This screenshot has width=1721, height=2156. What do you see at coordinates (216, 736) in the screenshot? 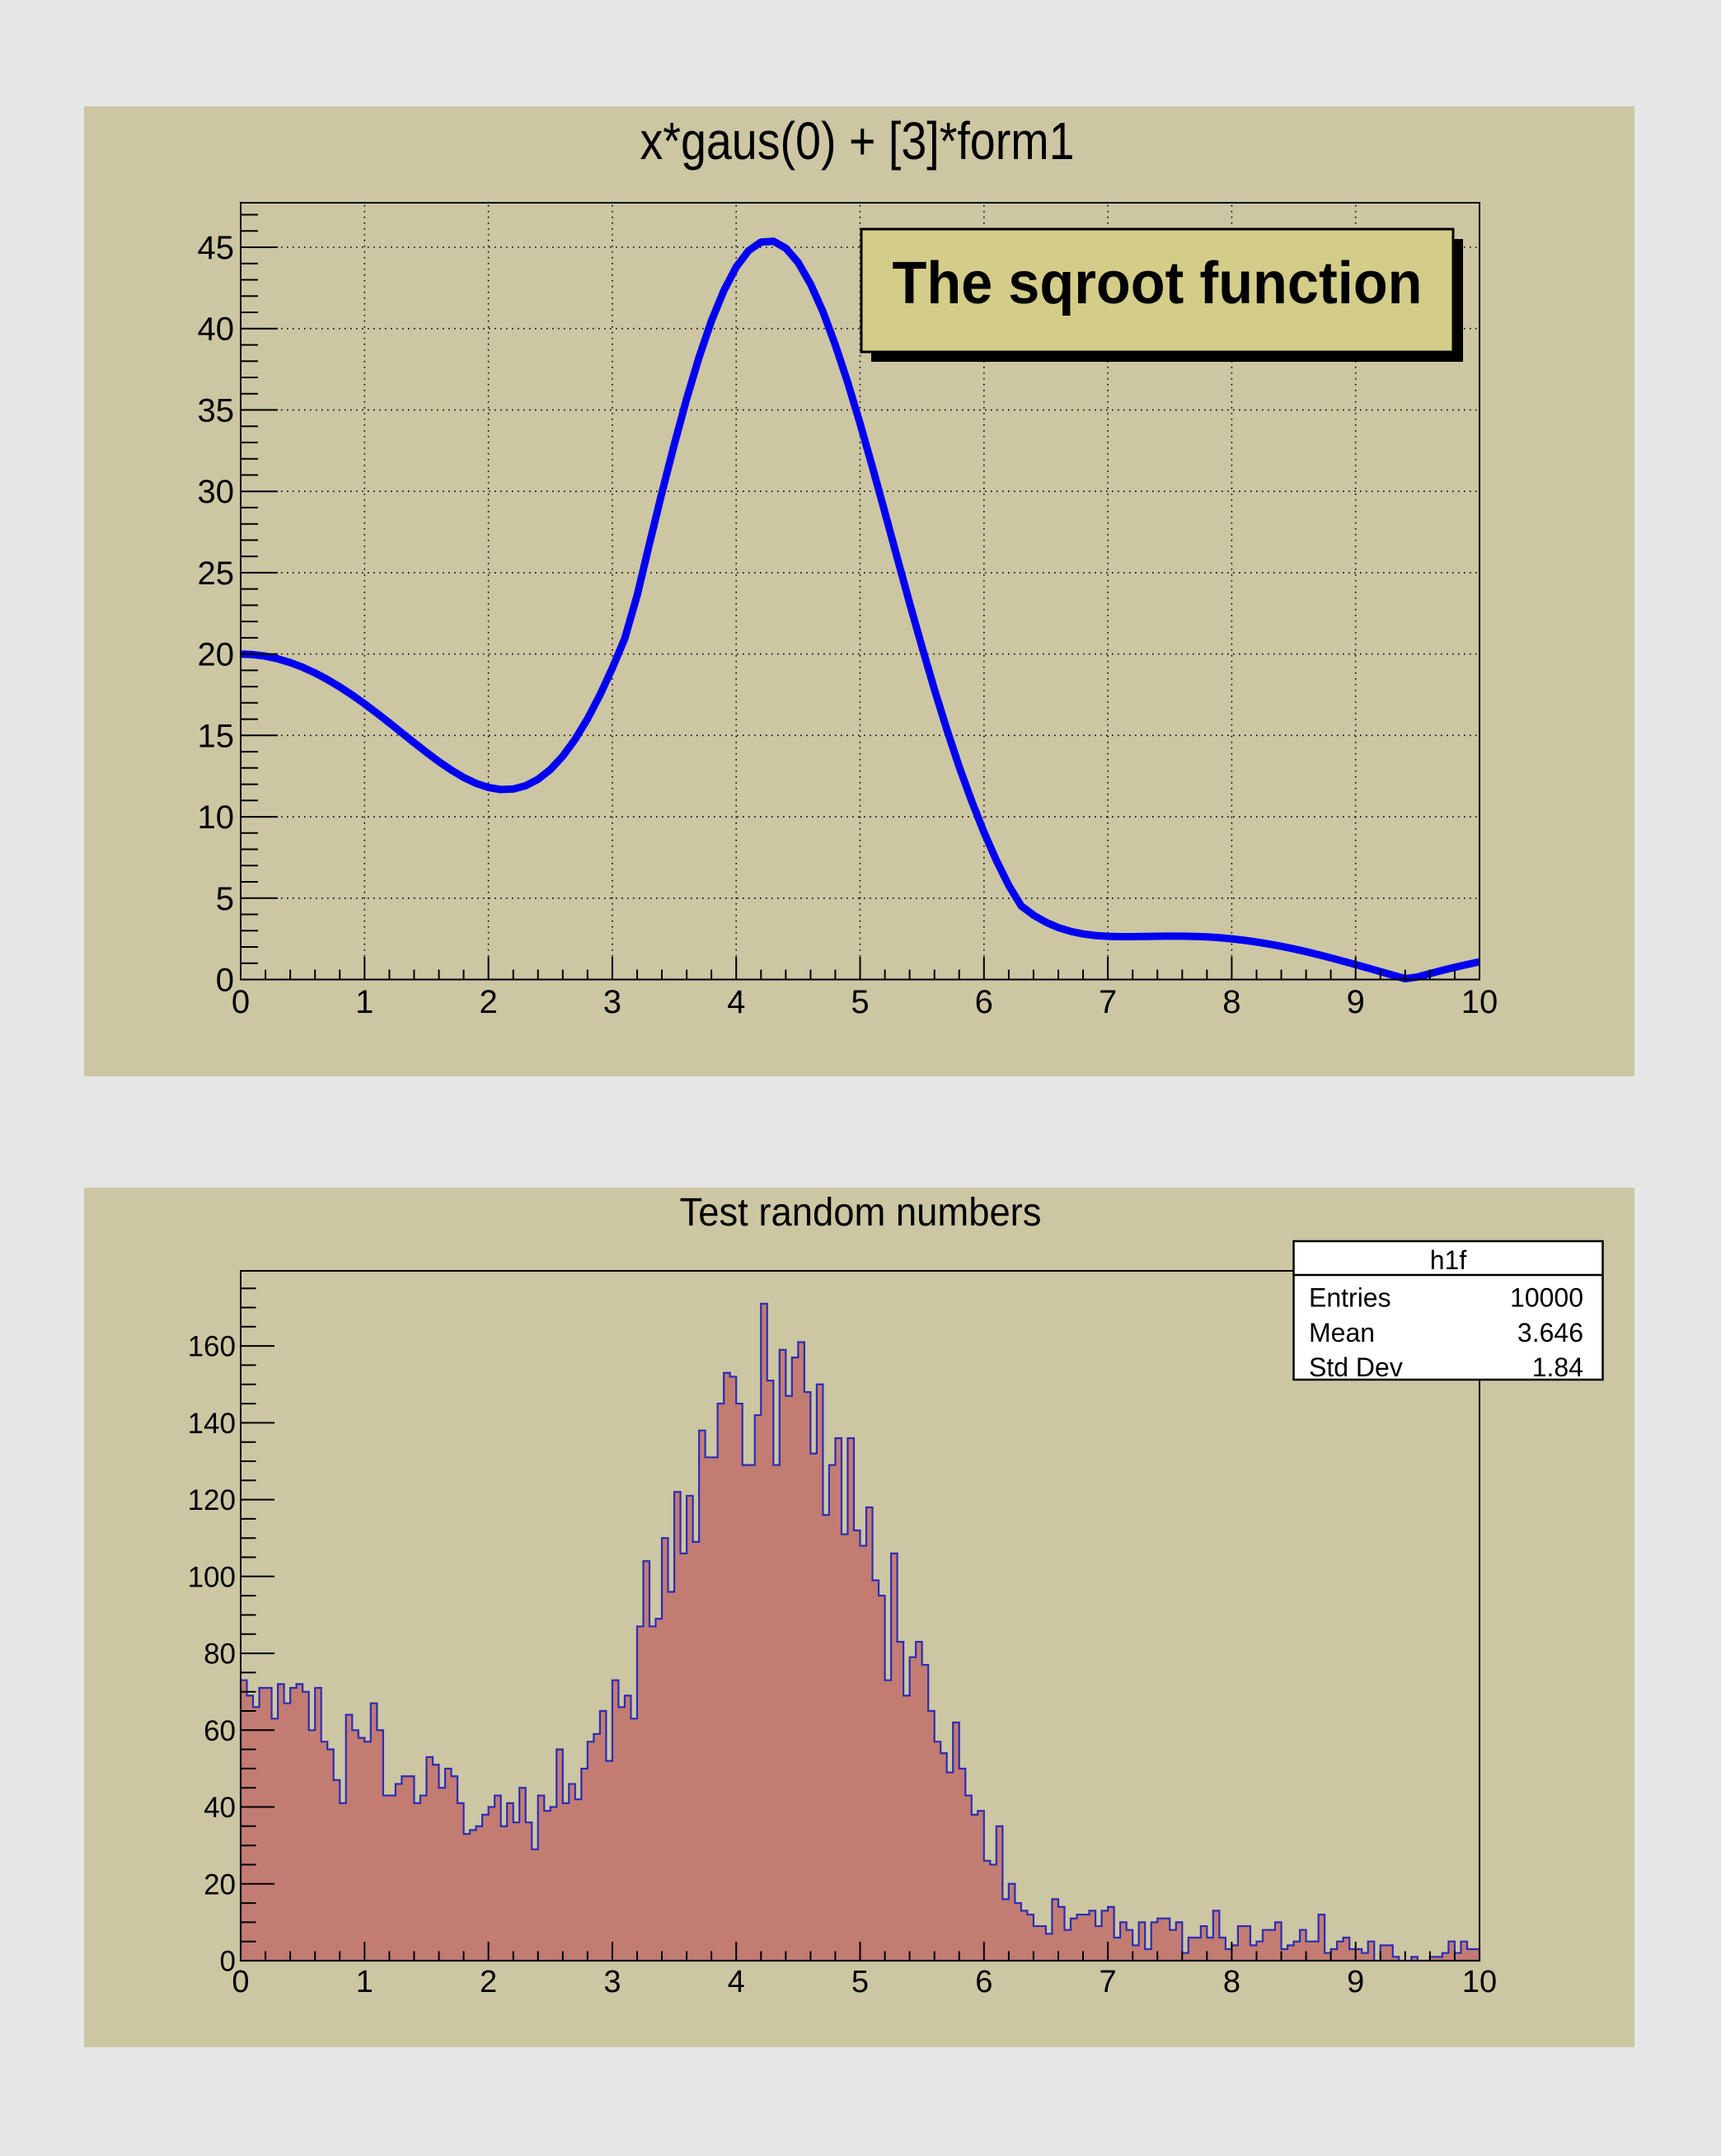
I see `svg-text: 15` at bounding box center [216, 736].